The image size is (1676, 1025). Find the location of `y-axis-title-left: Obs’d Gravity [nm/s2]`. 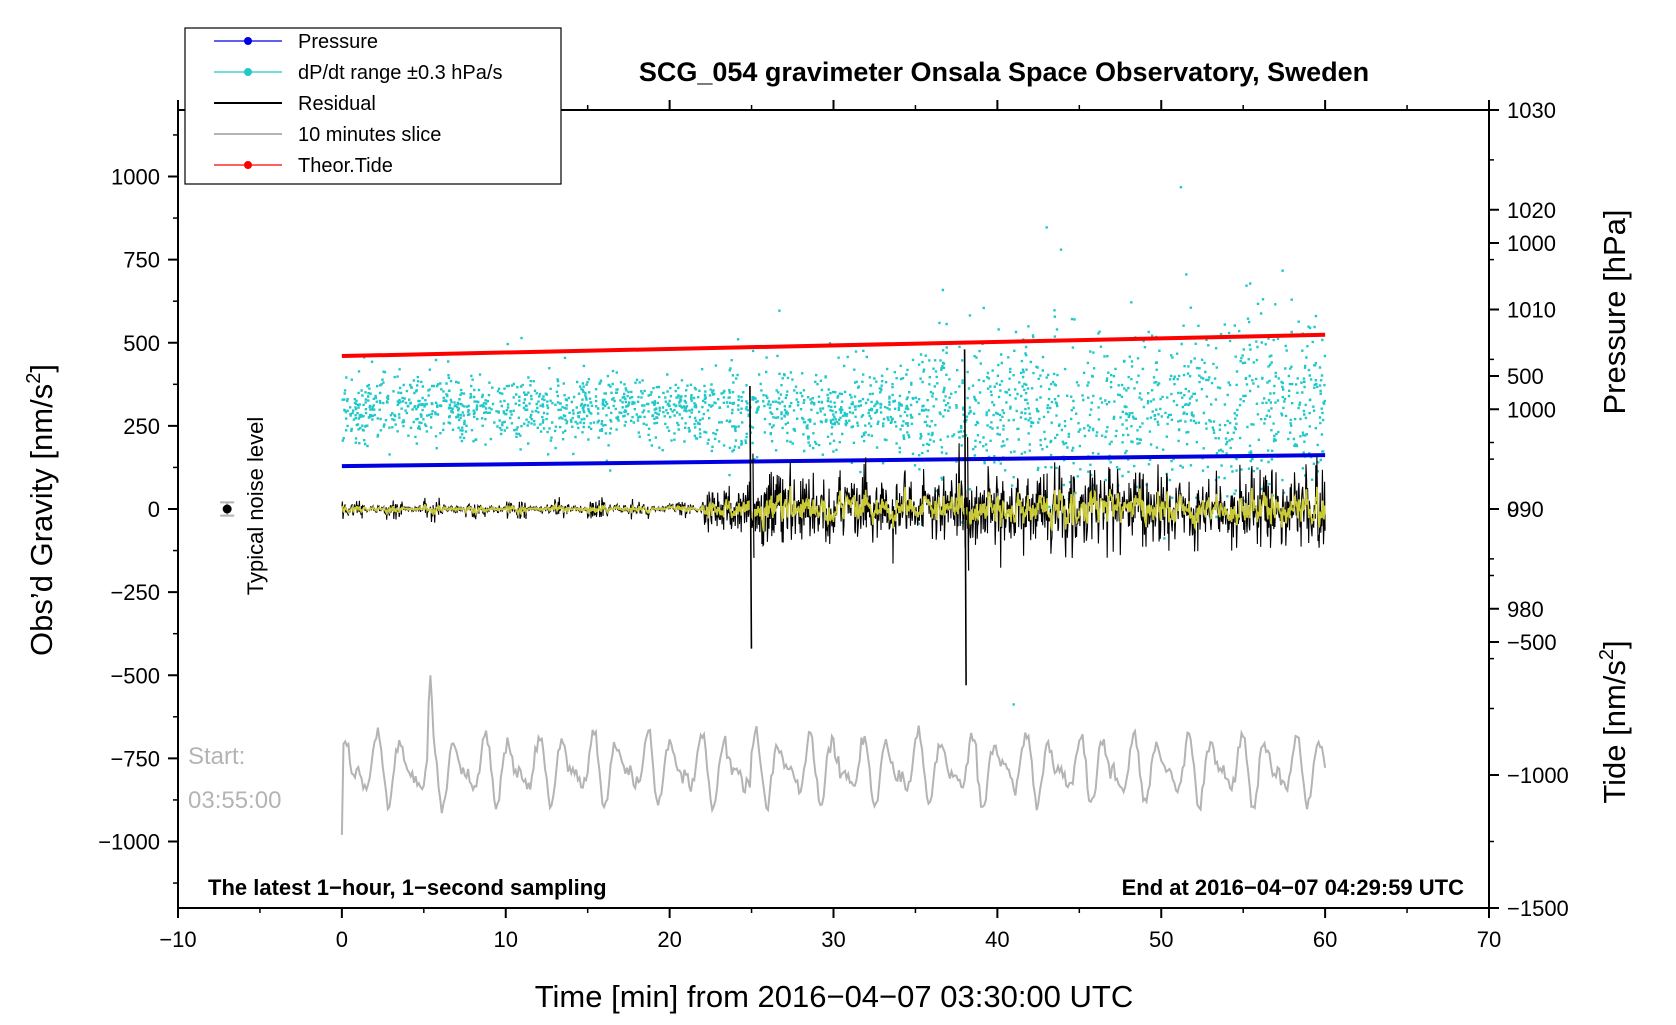

y-axis-title-left: Obs’d Gravity [nm/s2] is located at coordinates (41, 510).